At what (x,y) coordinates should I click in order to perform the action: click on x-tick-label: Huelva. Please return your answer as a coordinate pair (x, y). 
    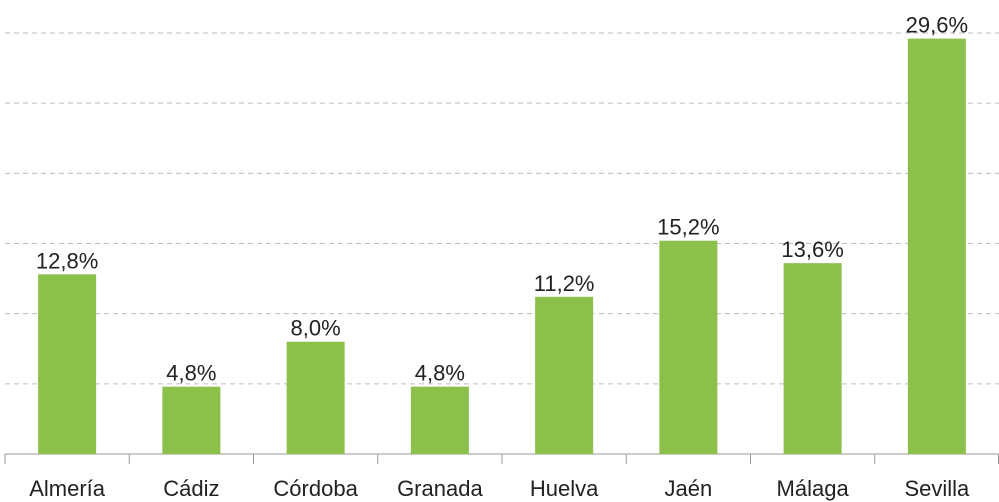
    Looking at the image, I should click on (564, 488).